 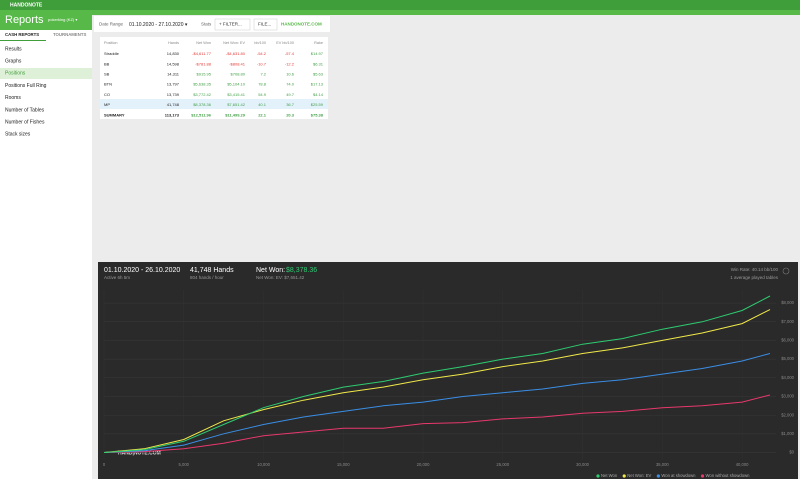 What do you see at coordinates (107, 94) in the screenshot?
I see `table-cell: CO` at bounding box center [107, 94].